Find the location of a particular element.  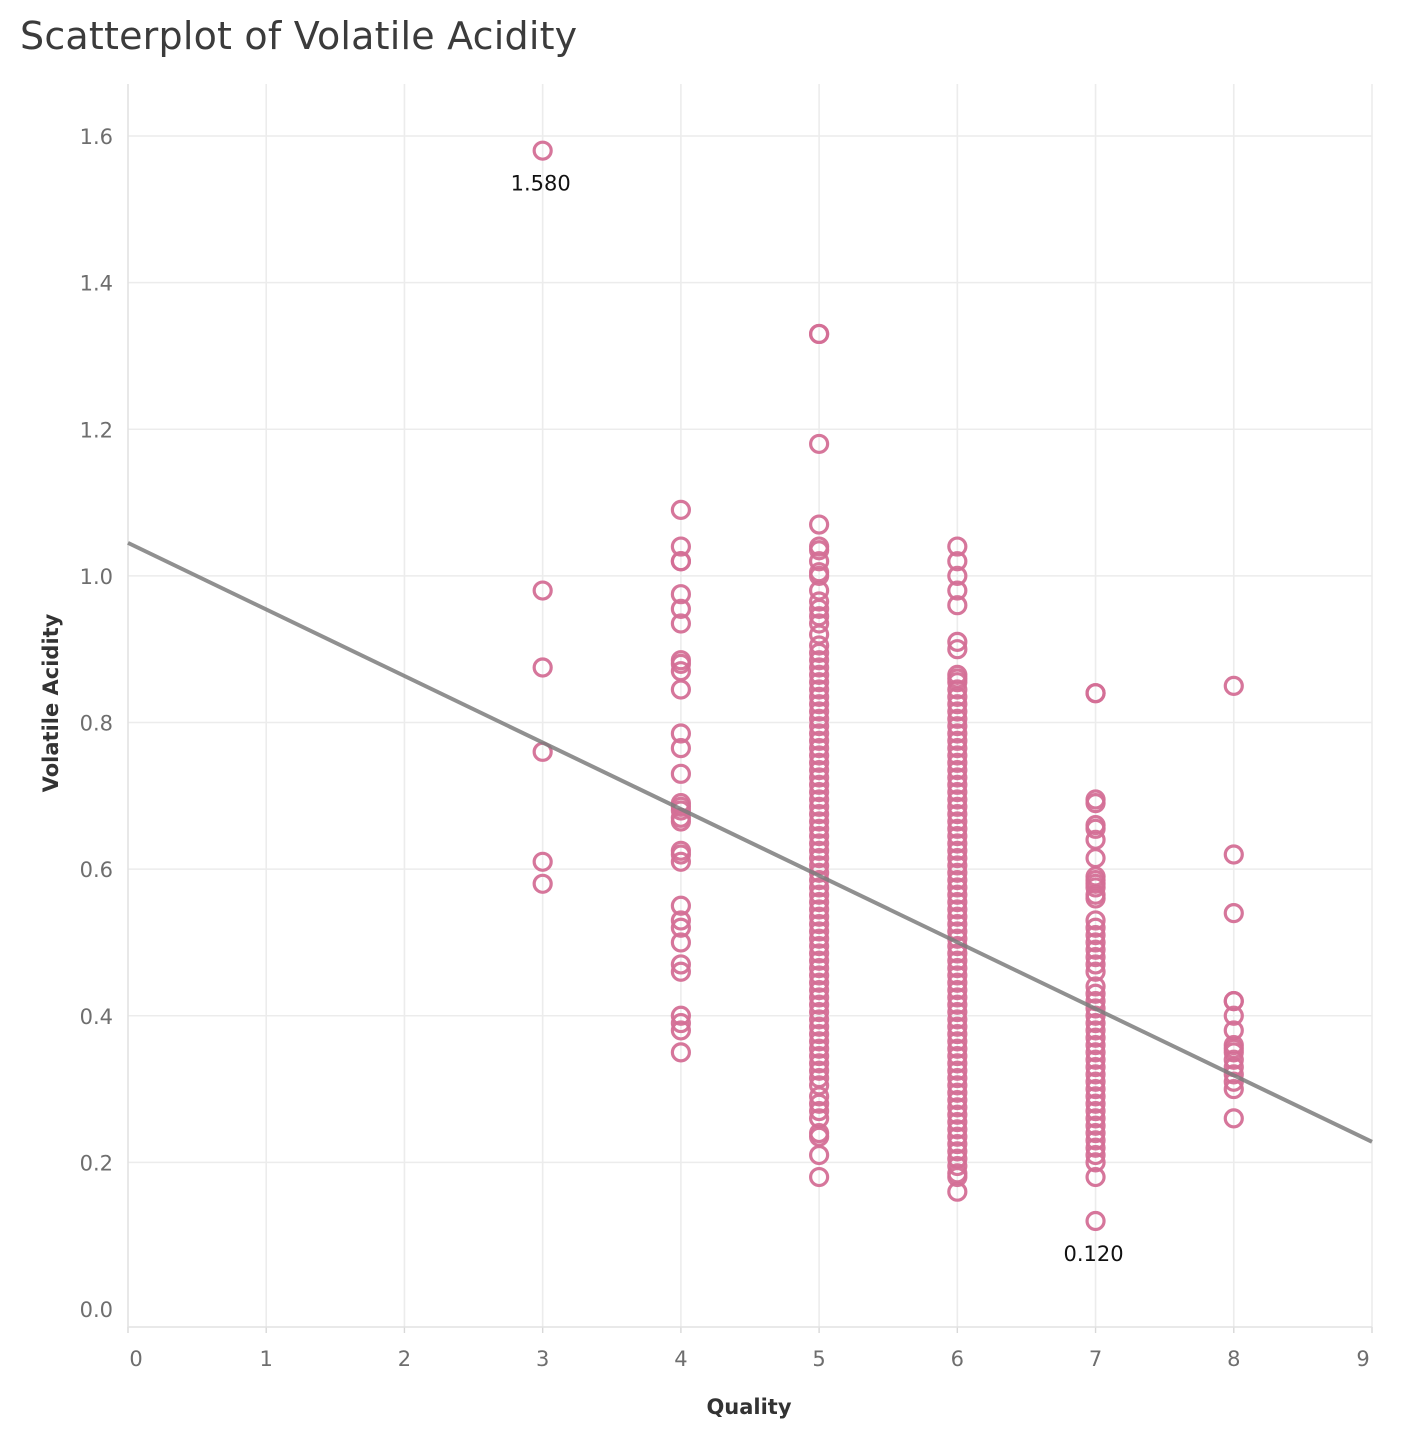

x-tick-label: 9 is located at coordinates (1362, 1359).